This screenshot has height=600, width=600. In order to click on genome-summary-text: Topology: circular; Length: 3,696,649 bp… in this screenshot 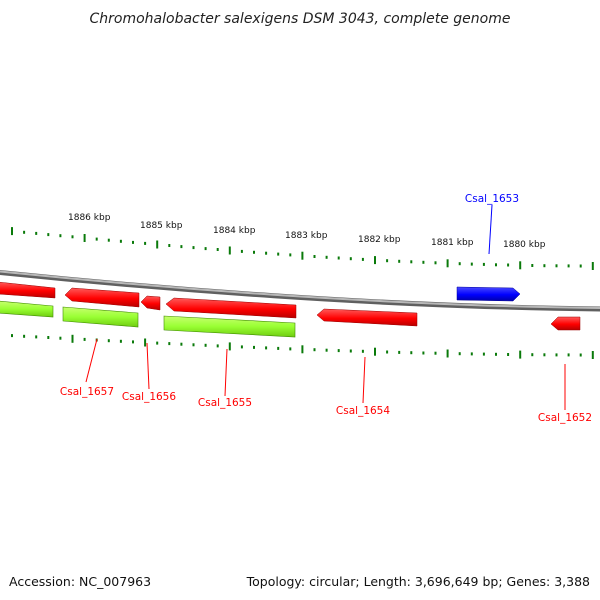, I will do `click(418, 581)`.